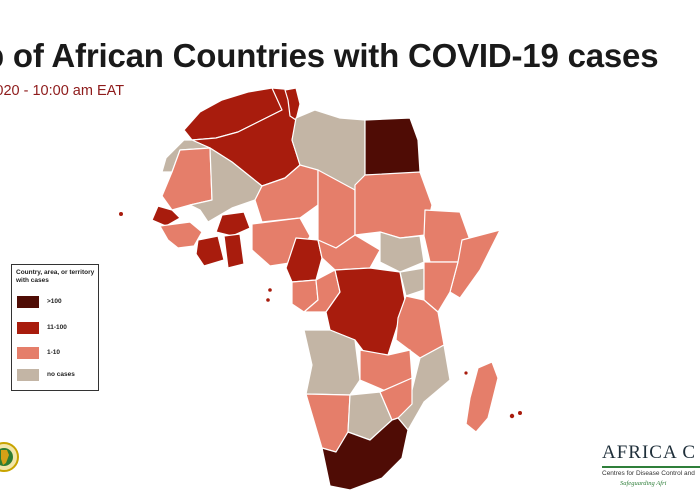  What do you see at coordinates (648, 473) in the screenshot?
I see `org-subtitle: Centres for Disease Control and` at bounding box center [648, 473].